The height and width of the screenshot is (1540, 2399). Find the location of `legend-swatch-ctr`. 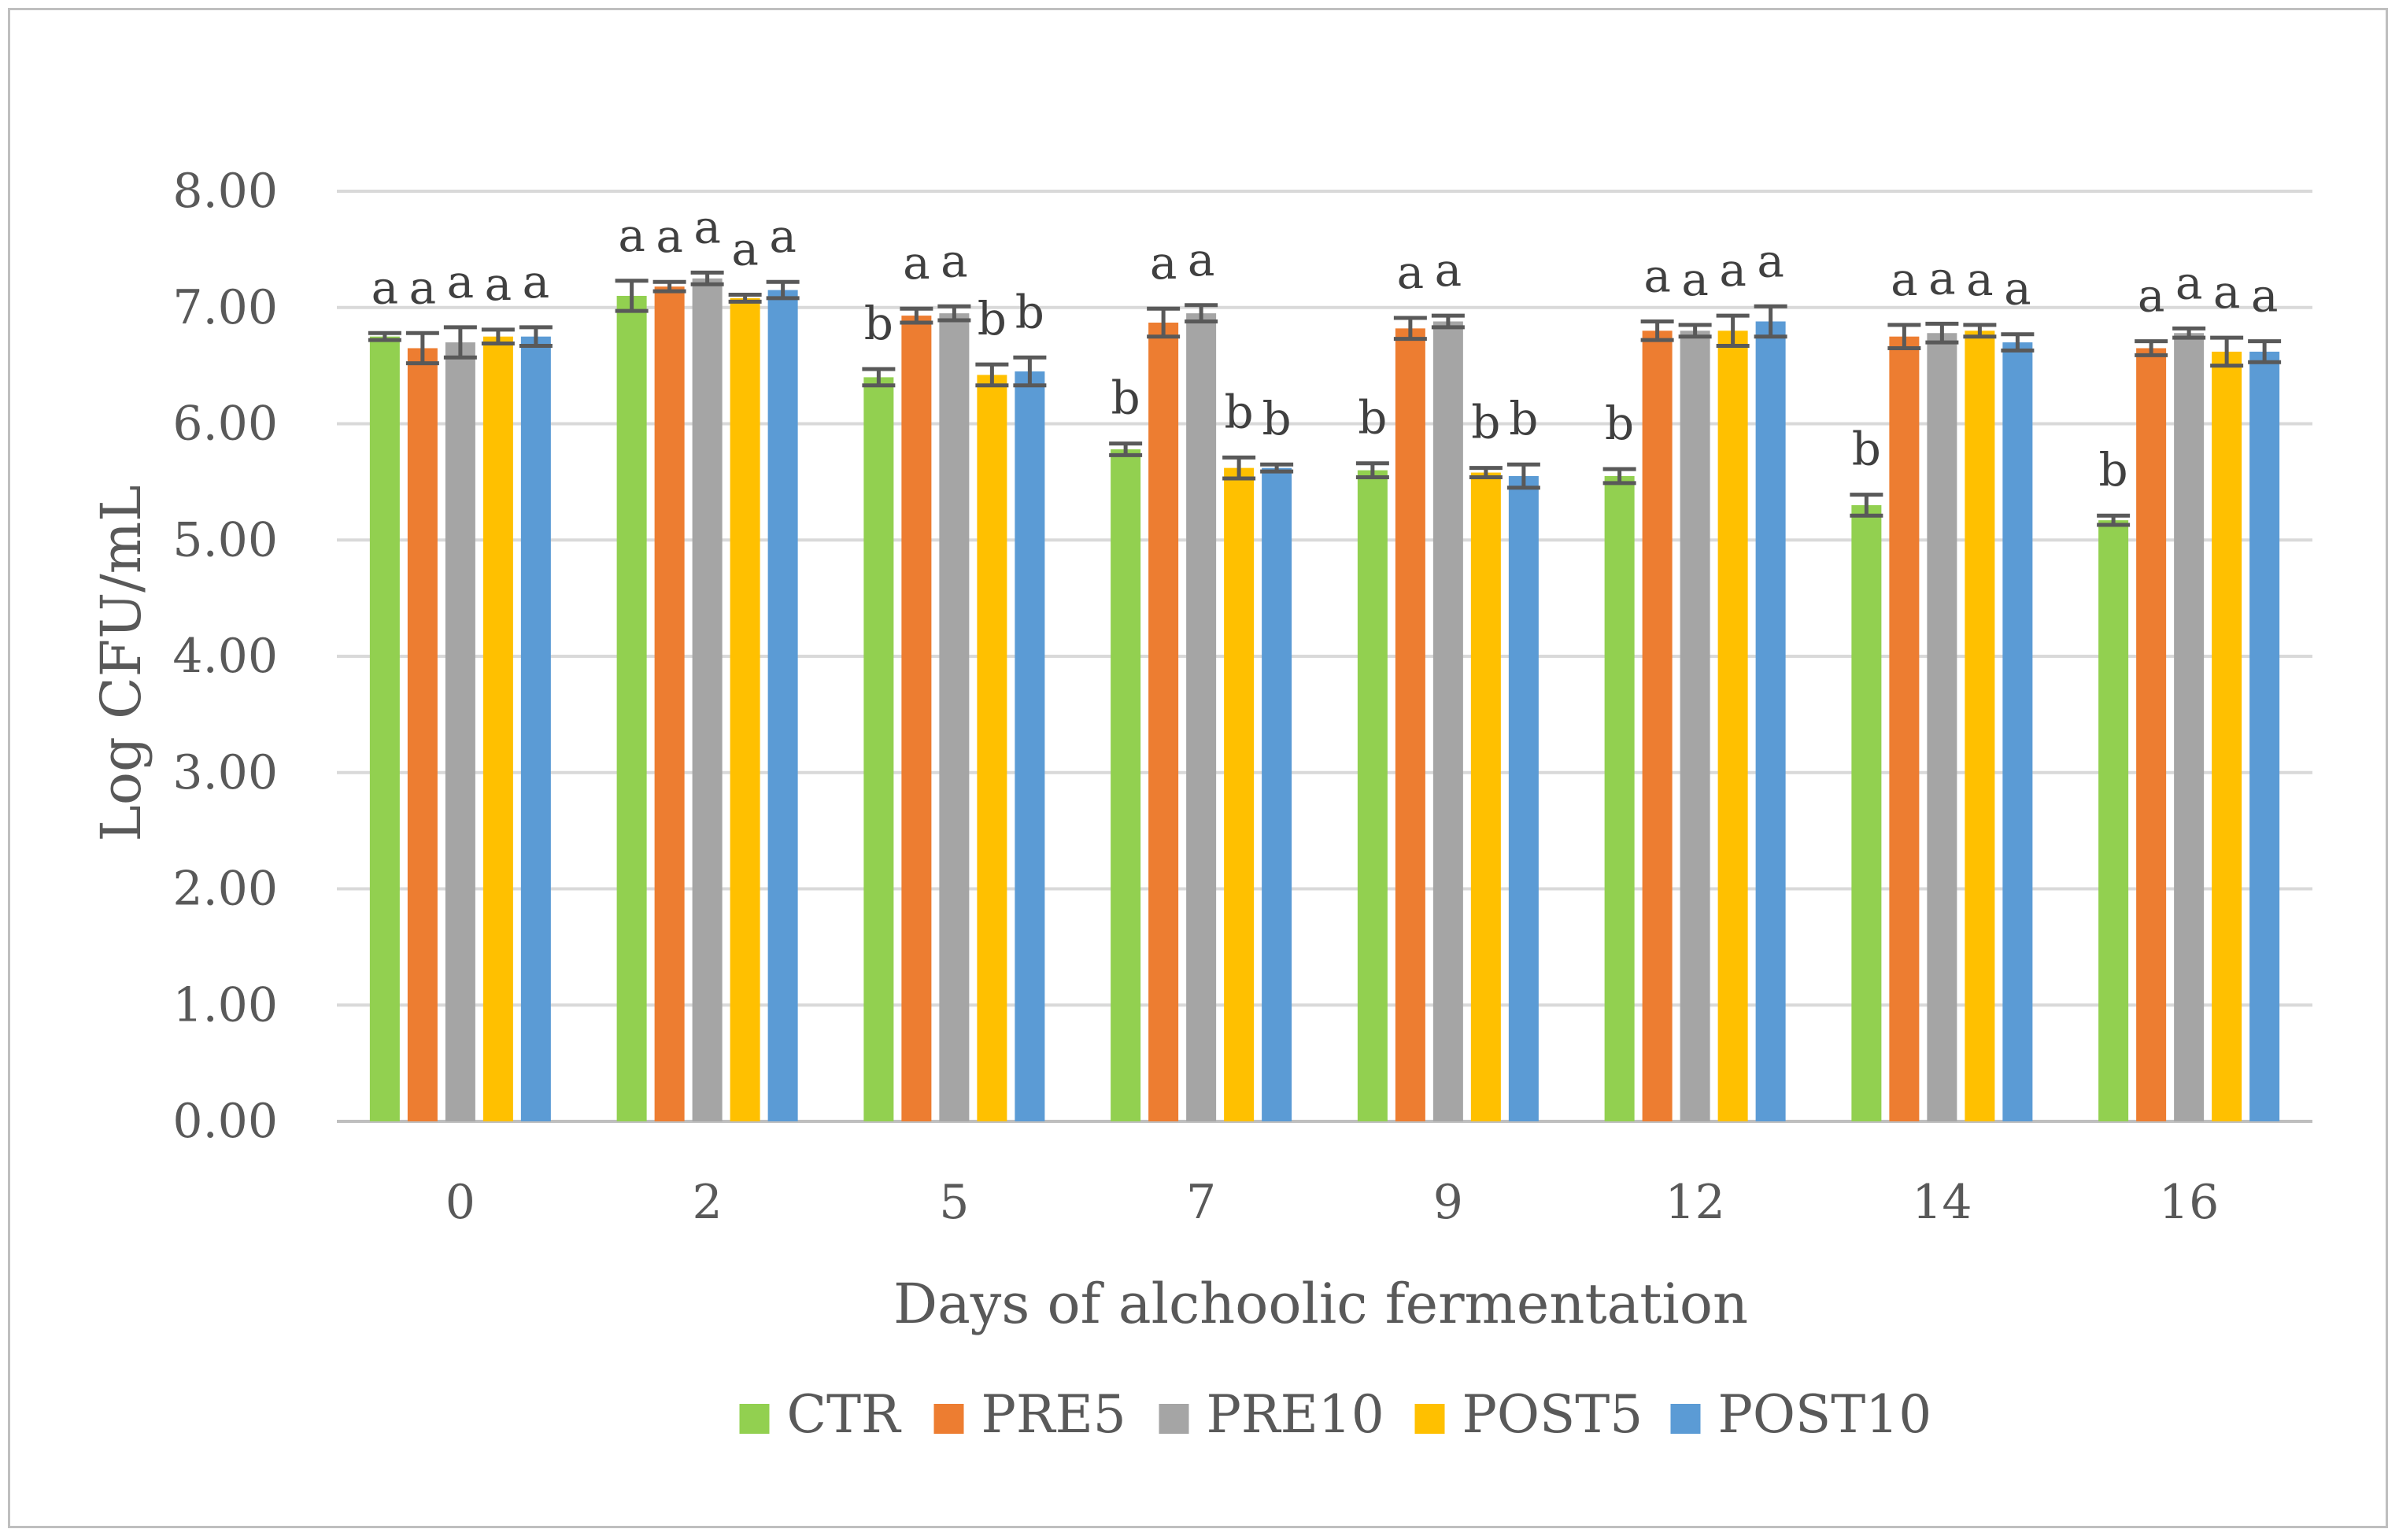

legend-swatch-ctr is located at coordinates (754, 1419).